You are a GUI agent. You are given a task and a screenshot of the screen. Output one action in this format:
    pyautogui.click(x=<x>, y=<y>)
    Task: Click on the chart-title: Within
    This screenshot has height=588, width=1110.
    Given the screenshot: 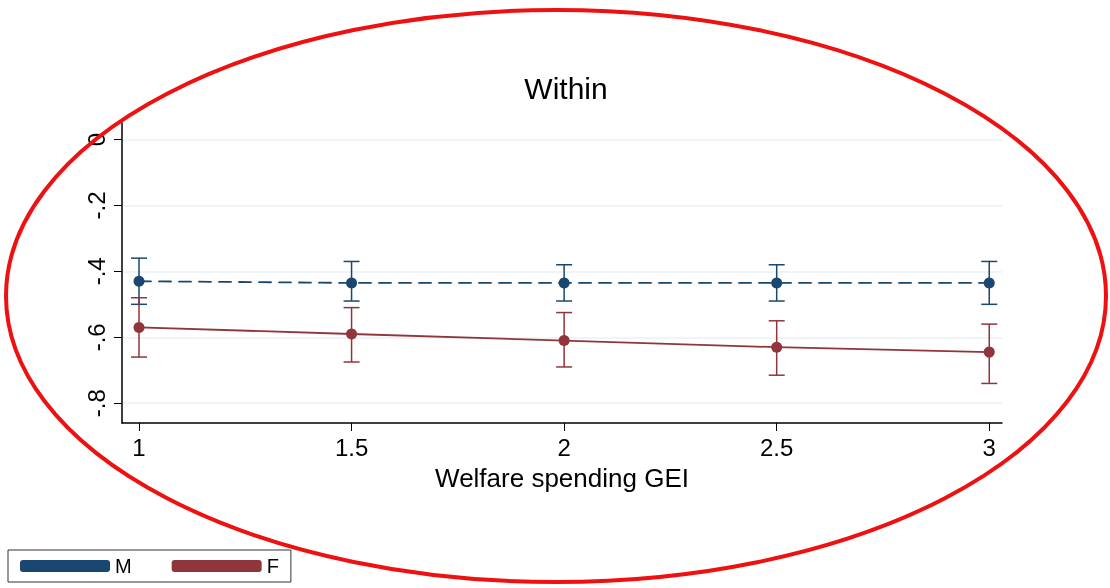 What is the action you would take?
    pyautogui.click(x=566, y=88)
    